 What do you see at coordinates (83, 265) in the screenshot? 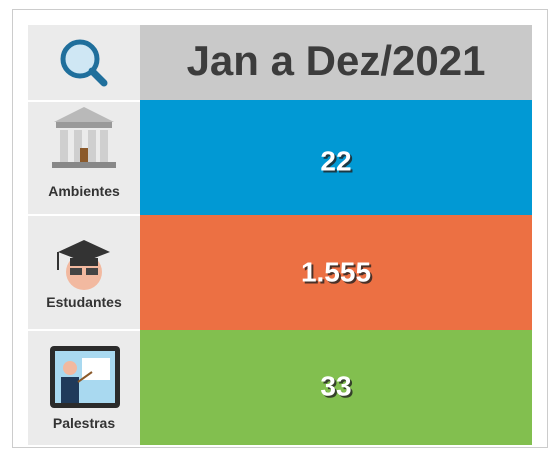
I see `student-icon` at bounding box center [83, 265].